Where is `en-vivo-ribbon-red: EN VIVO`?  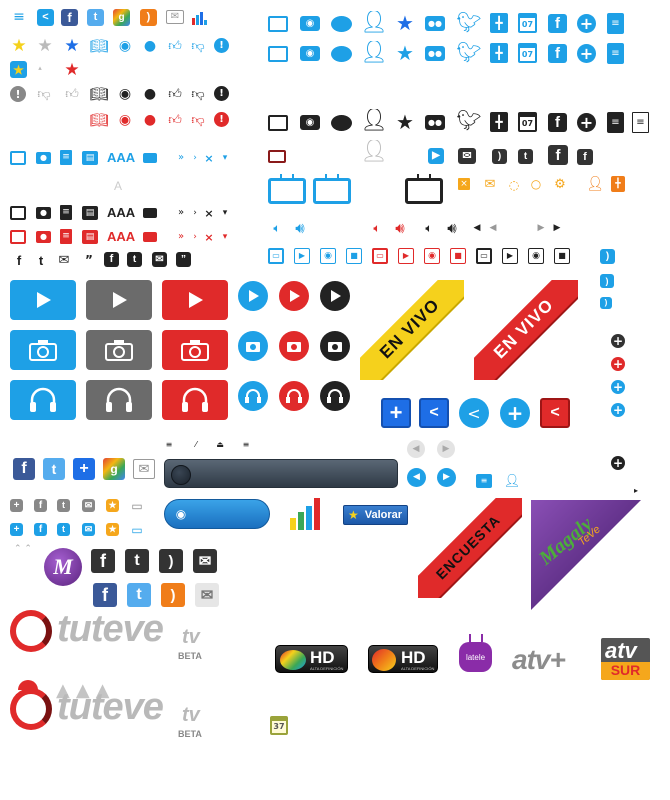 en-vivo-ribbon-red: EN VIVO is located at coordinates (526, 330).